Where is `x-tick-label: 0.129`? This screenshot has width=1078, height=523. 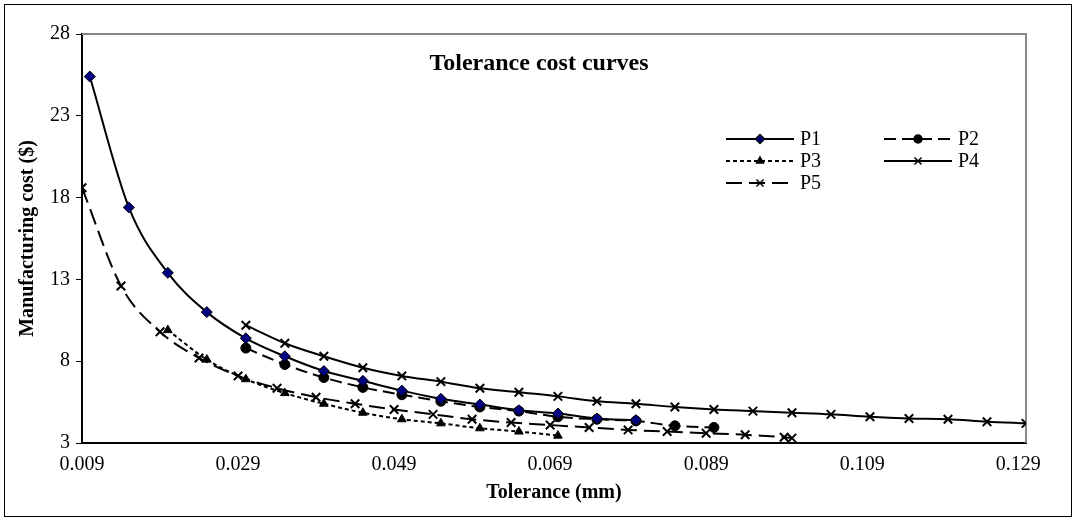 x-tick-label: 0.129 is located at coordinates (1018, 463).